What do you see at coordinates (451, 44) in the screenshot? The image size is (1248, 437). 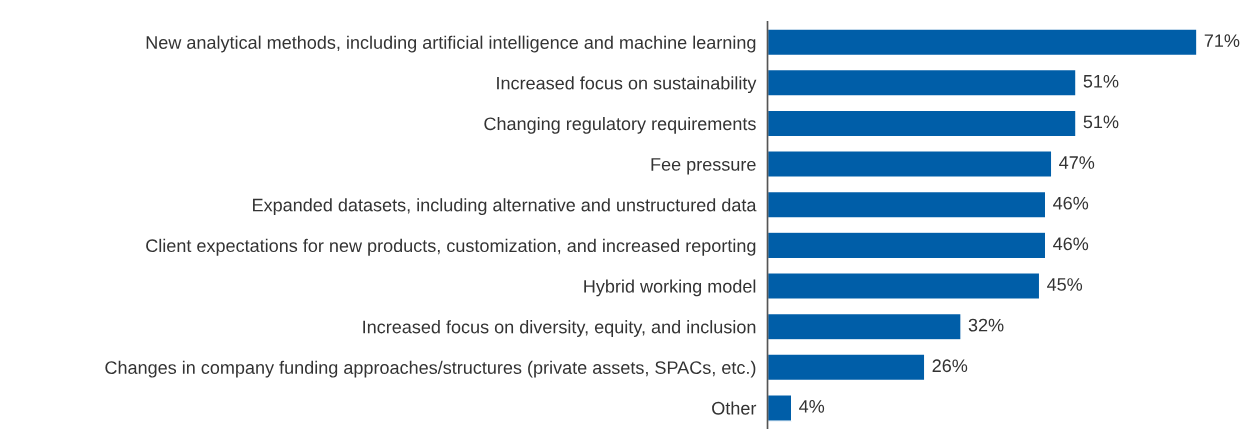 I see `y-tick-label: New analytical methods, including artificial intelligence and machine learning` at bounding box center [451, 44].